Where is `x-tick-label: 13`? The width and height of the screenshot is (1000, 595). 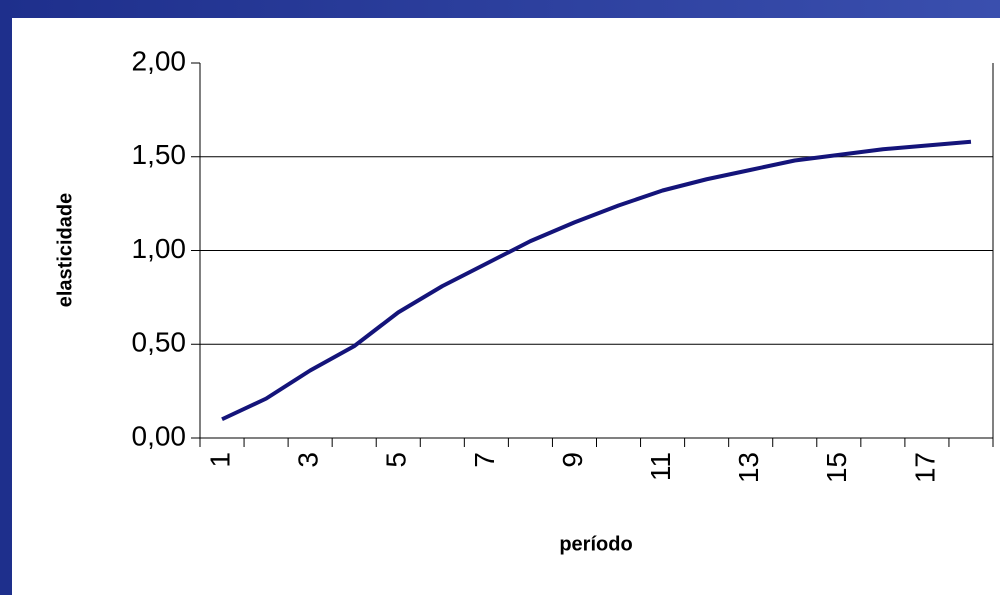
x-tick-label: 13 is located at coordinates (748, 467).